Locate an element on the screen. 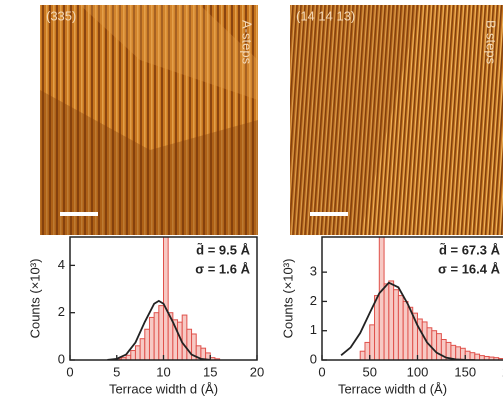  y-tick-label: 1 is located at coordinates (313, 329).